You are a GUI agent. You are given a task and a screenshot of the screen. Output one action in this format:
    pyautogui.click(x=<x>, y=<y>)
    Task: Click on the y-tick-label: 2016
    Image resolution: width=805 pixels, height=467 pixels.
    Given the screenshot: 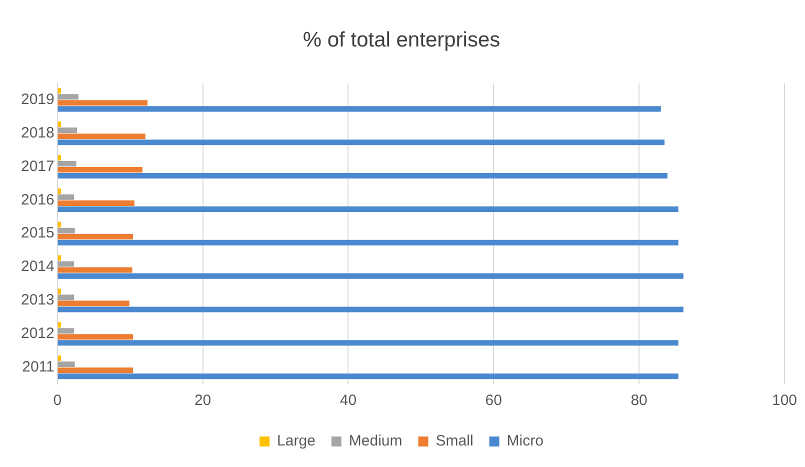 What is the action you would take?
    pyautogui.click(x=37, y=199)
    